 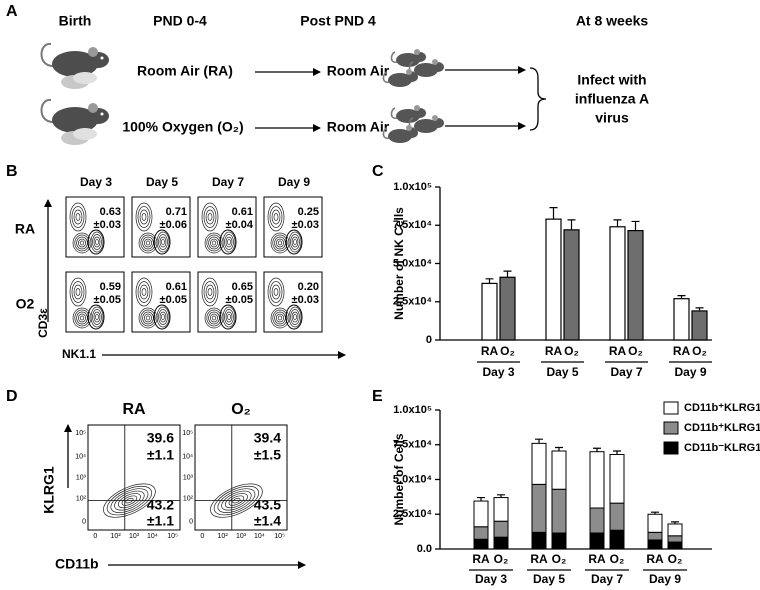 I want to click on flow-x-tick: 10³, so click(x=134, y=536).